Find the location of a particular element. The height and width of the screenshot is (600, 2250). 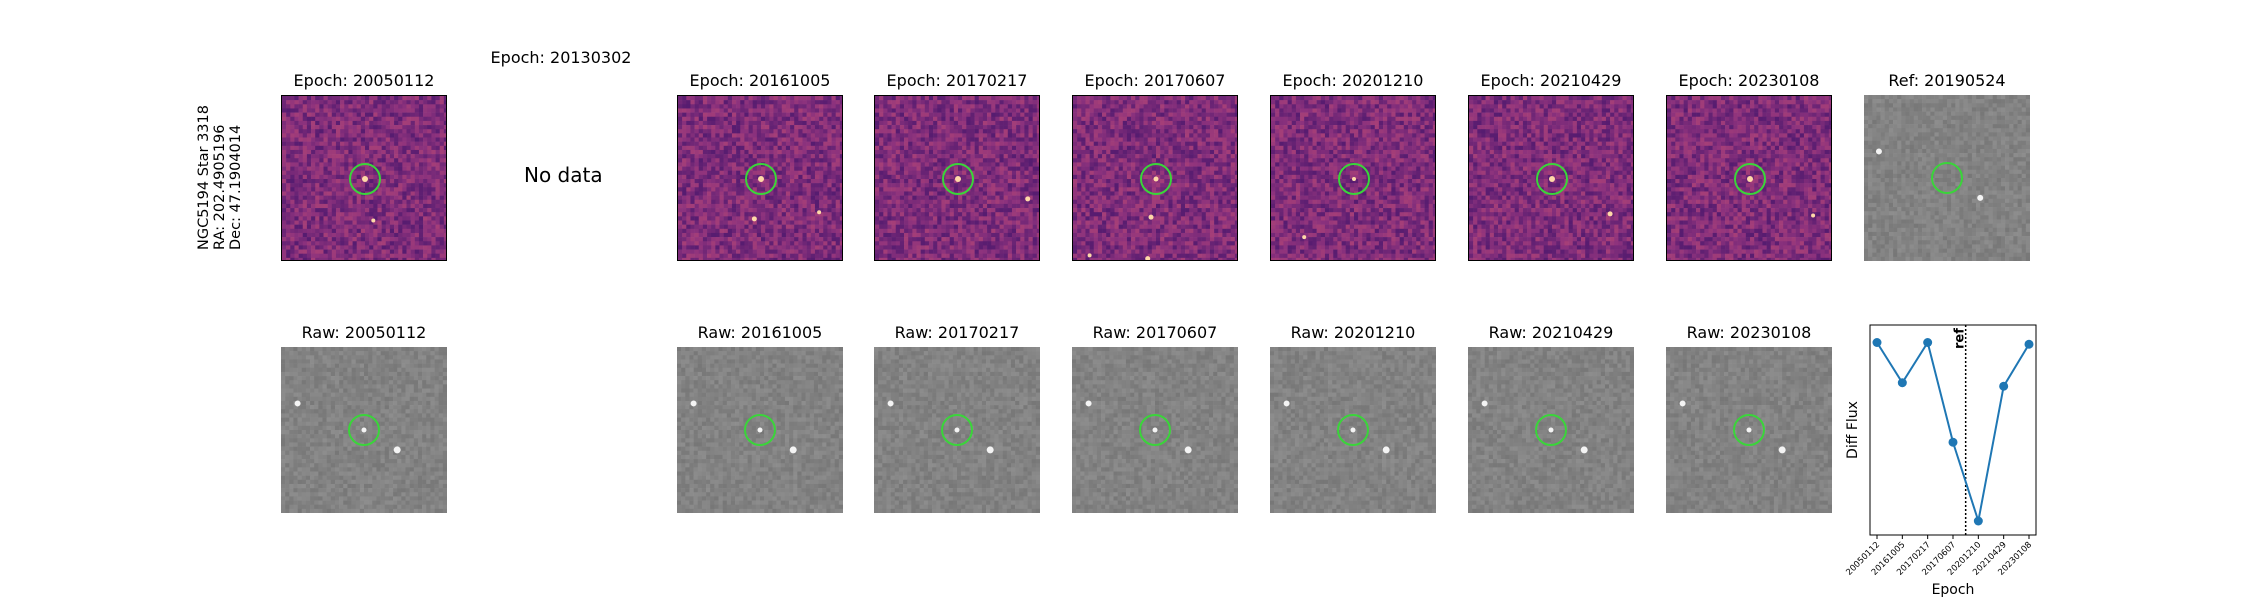

diff-title-7: Epoch: 20210429 is located at coordinates (1551, 80).